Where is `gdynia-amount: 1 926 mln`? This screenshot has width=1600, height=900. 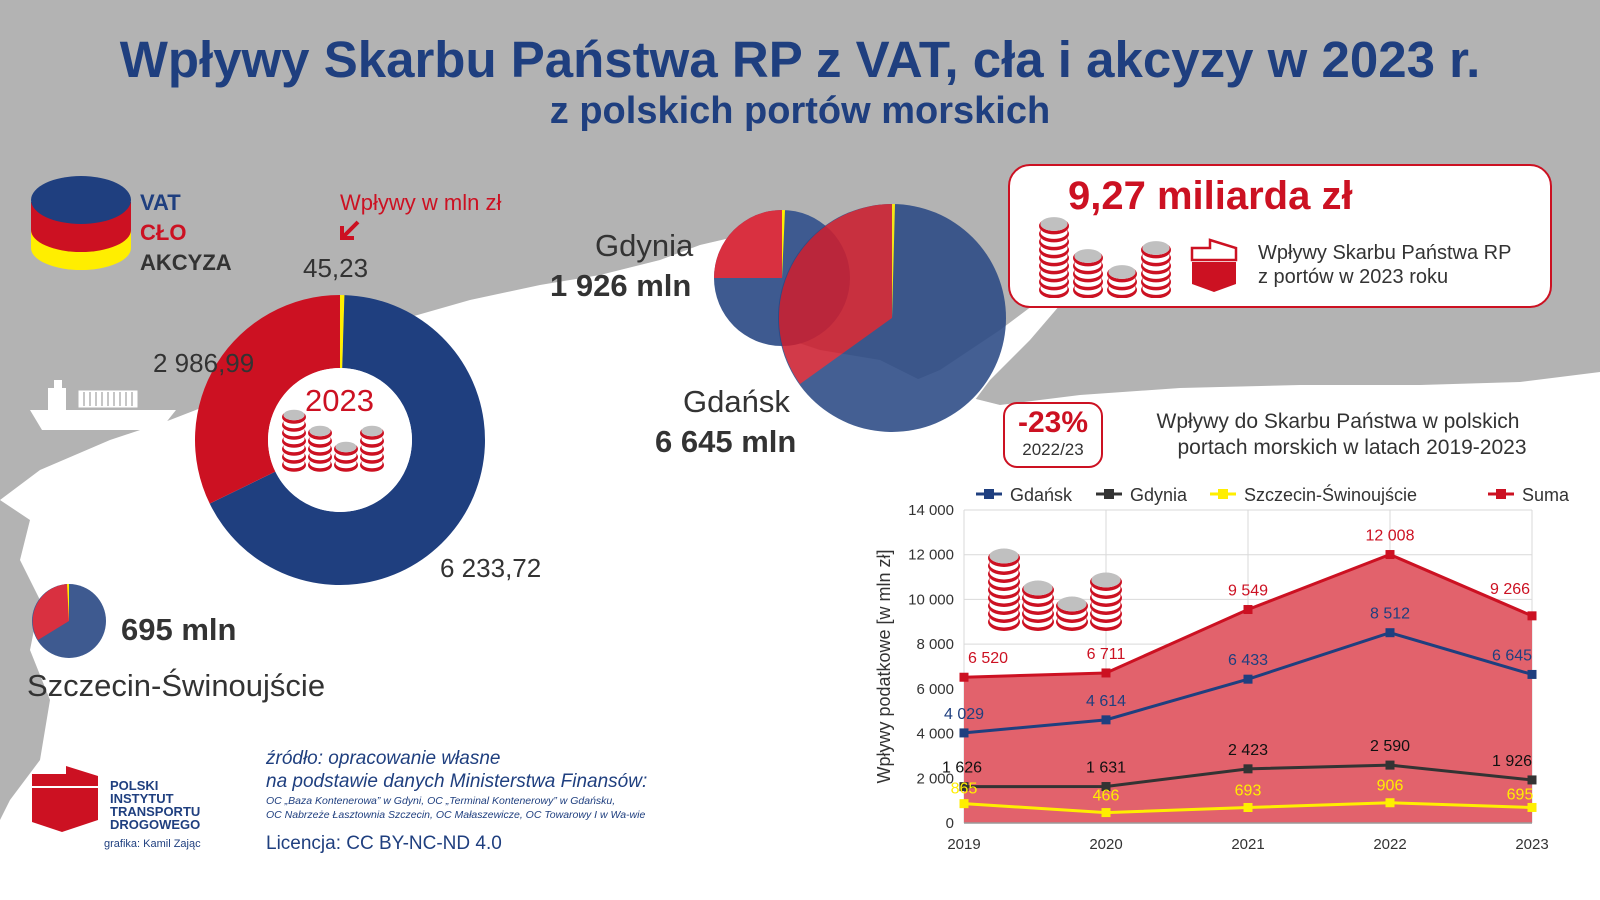
gdynia-amount: 1 926 mln is located at coordinates (621, 285).